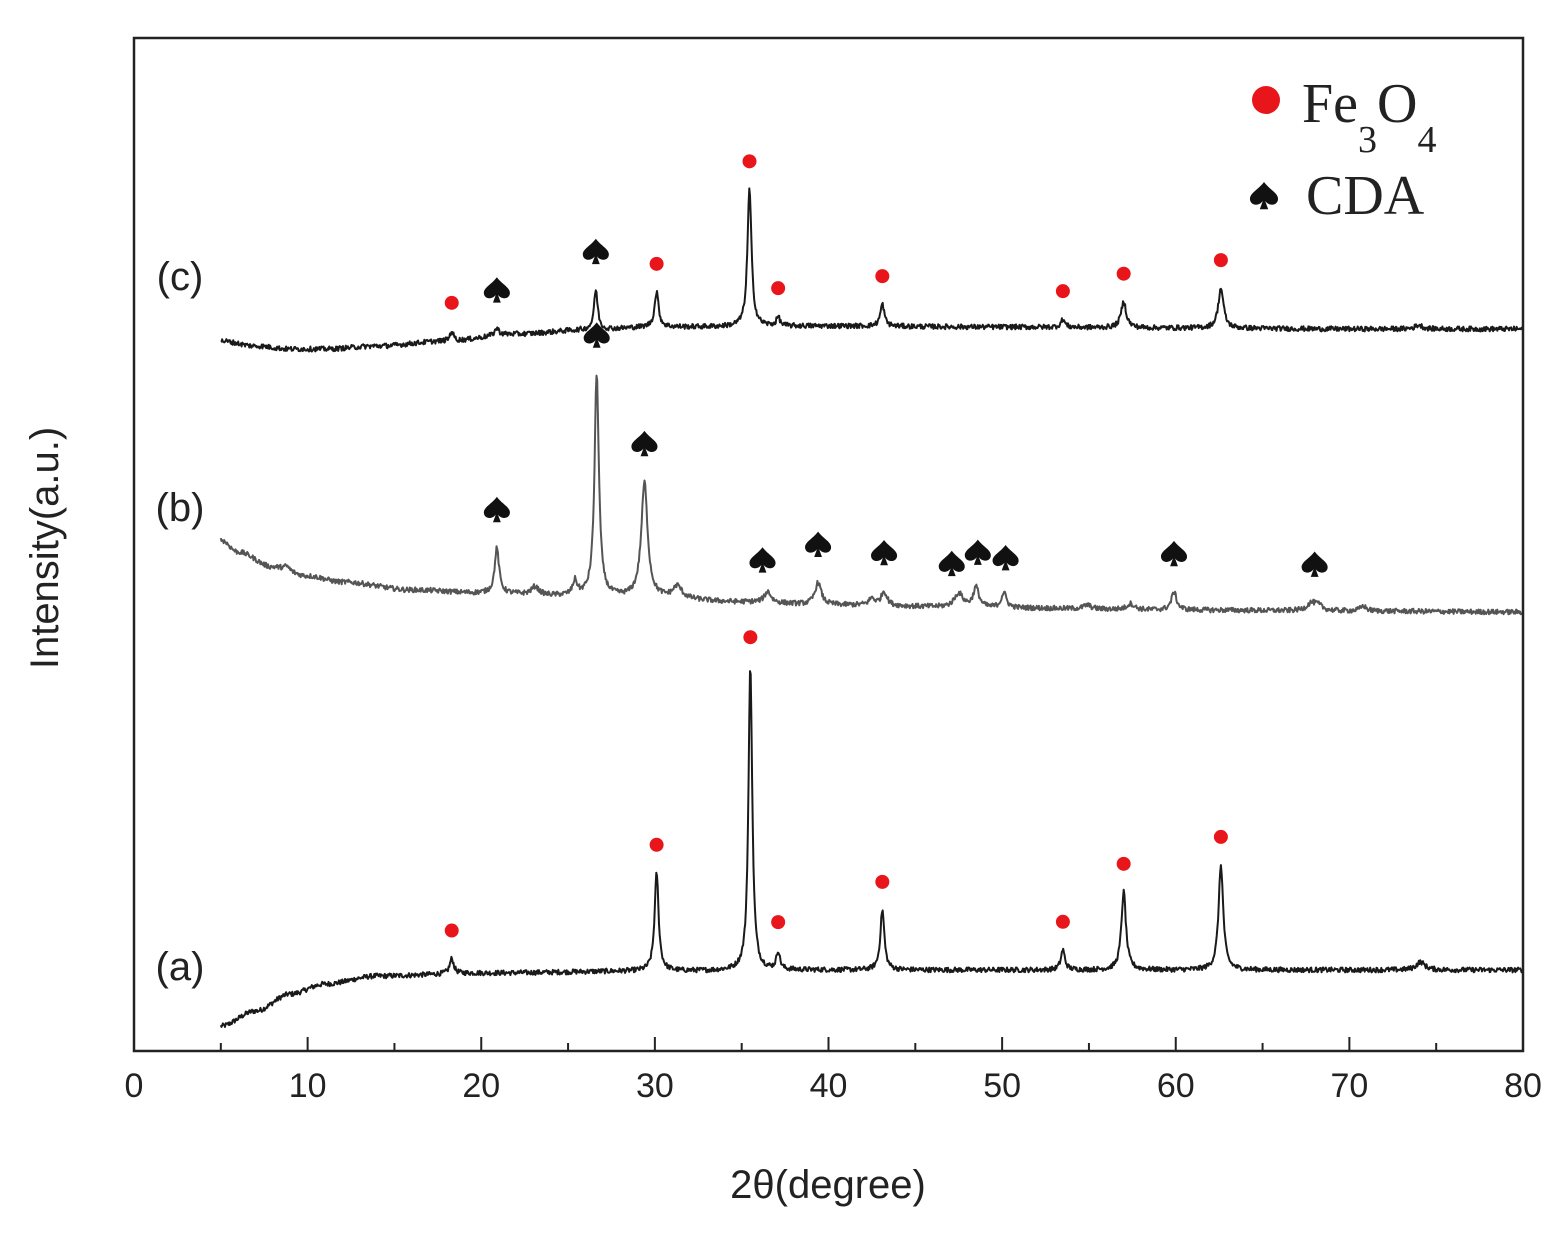 The image size is (1567, 1244). What do you see at coordinates (829, 1086) in the screenshot?
I see `x-tick-label: 40` at bounding box center [829, 1086].